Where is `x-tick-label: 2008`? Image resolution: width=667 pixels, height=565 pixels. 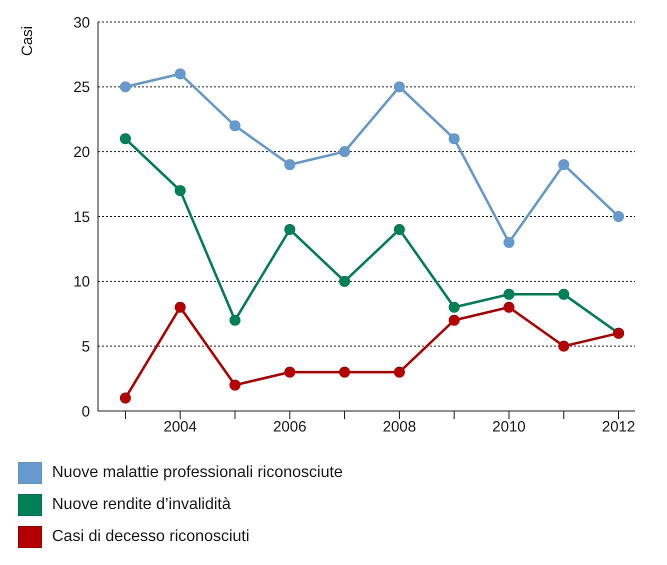
x-tick-label: 2008 is located at coordinates (399, 427).